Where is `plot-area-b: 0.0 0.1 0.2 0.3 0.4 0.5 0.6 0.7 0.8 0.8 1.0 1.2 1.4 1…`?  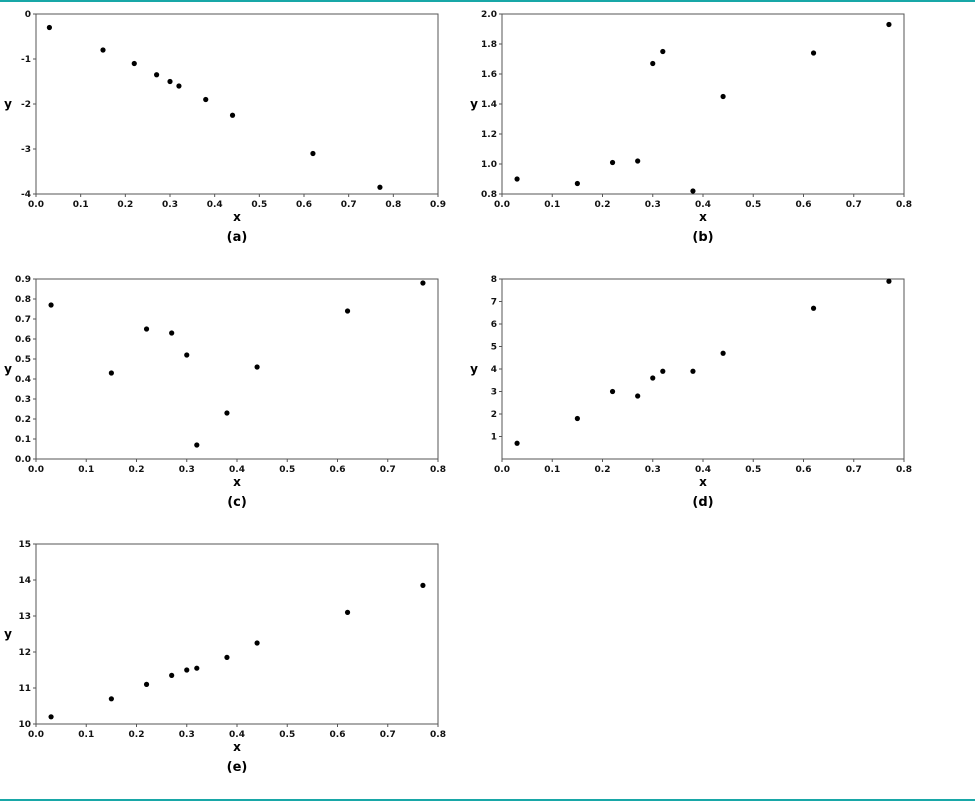
plot-area-b: 0.0 0.1 0.2 0.3 0.4 0.5 0.6 0.7 0.8 0.8 1.0 1.2 1.4 1… is located at coordinates (692, 118).